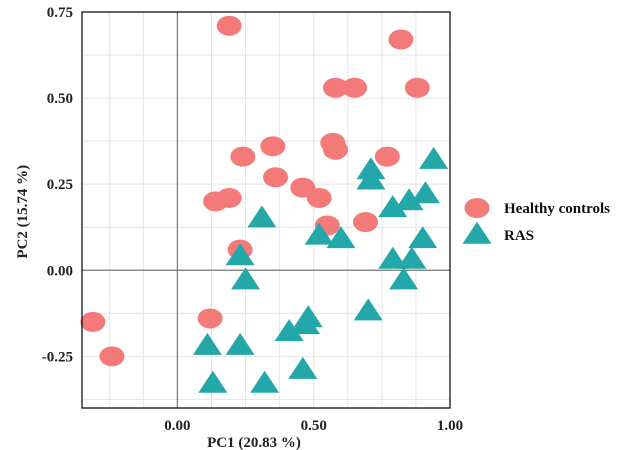 Image resolution: width=638 pixels, height=450 pixels. Describe the element at coordinates (57, 357) in the screenshot. I see `y-tick-label: -0.25` at that location.